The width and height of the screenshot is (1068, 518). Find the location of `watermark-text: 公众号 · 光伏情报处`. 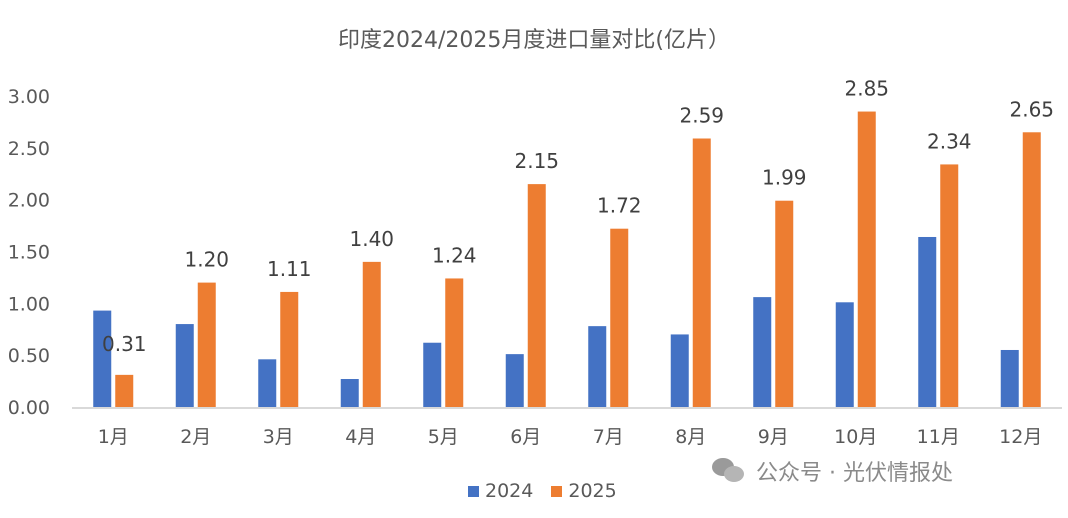

watermark-text: 公众号 · 光伏情报处 is located at coordinates (854, 473).